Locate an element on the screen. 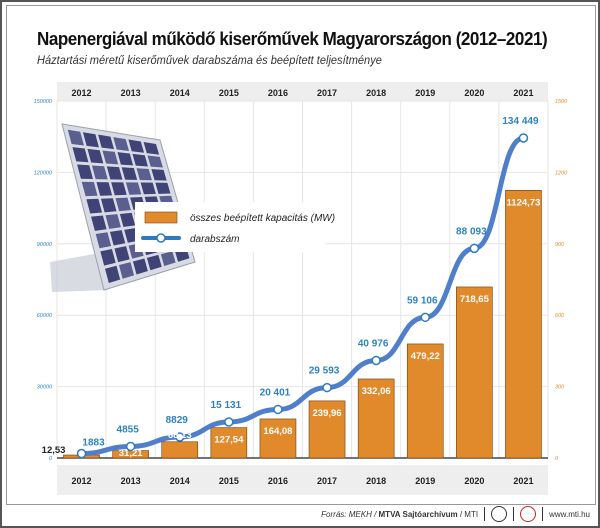  right-axis-tick-label: 300 is located at coordinates (560, 388).